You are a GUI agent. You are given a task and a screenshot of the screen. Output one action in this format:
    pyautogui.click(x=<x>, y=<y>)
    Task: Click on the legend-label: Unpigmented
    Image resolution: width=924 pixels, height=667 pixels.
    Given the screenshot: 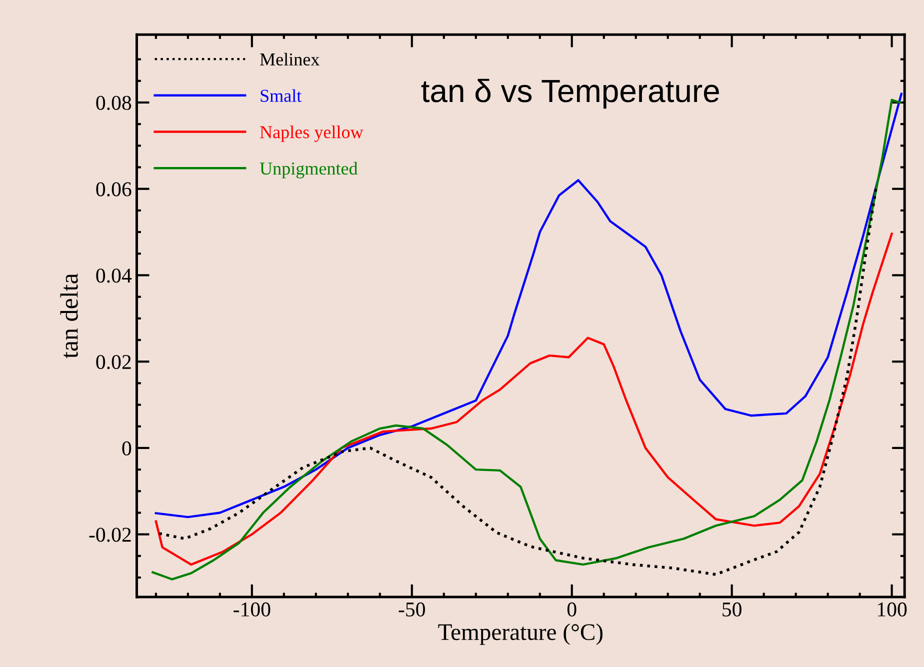 What is the action you would take?
    pyautogui.click(x=309, y=170)
    